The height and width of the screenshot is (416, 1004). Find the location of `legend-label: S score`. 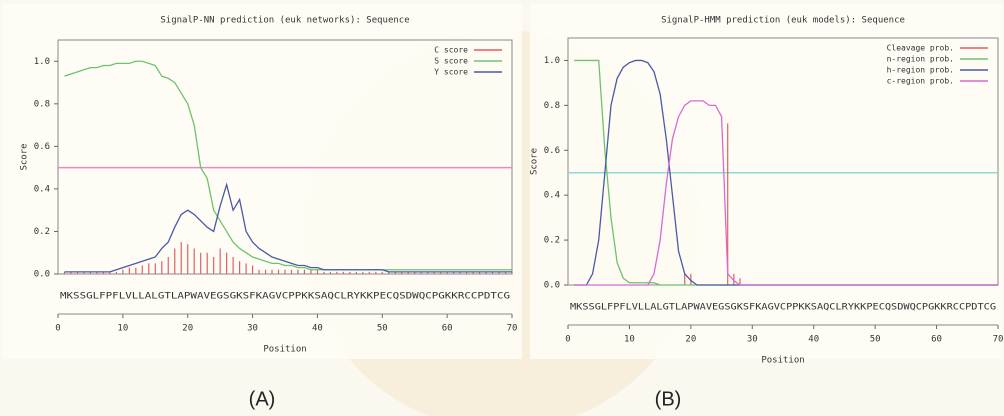

legend-label: S score is located at coordinates (451, 61).